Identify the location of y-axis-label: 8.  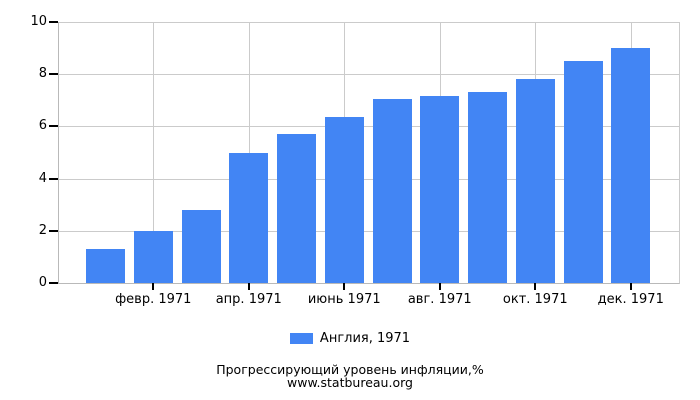
(42, 74).